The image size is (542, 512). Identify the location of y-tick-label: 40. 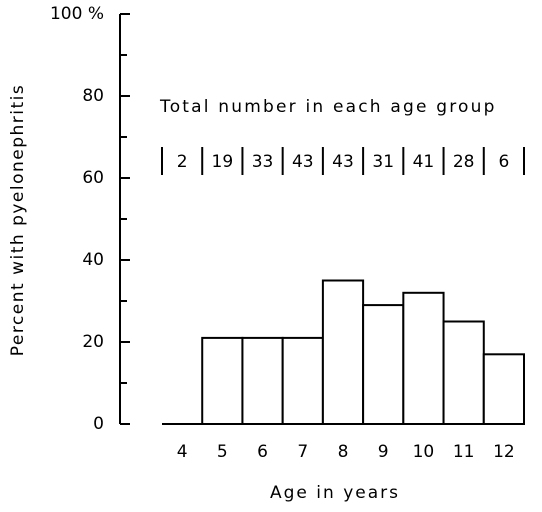
(93, 260).